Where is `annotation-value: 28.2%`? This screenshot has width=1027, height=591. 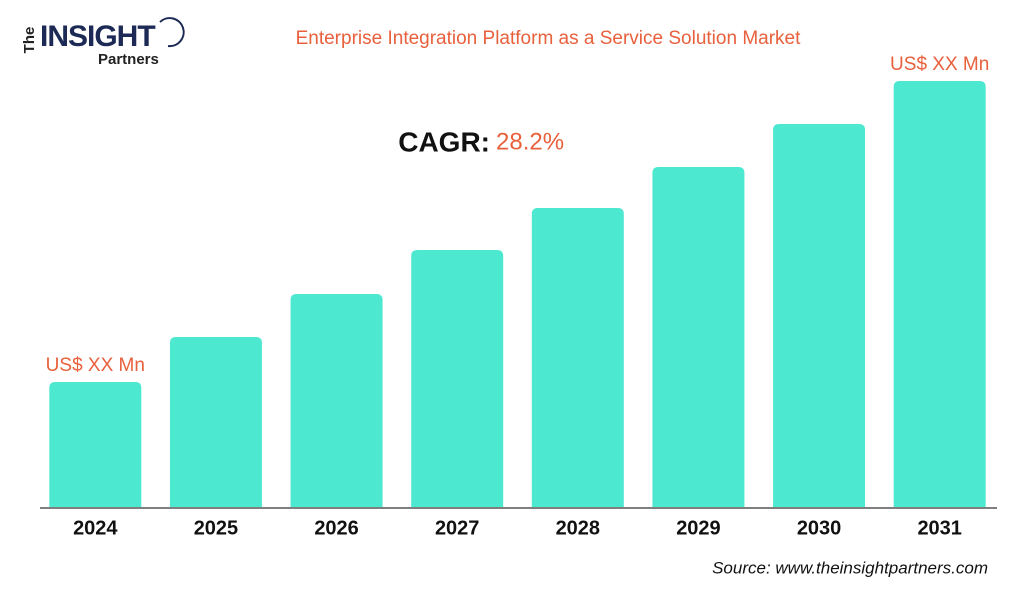 annotation-value: 28.2% is located at coordinates (530, 141).